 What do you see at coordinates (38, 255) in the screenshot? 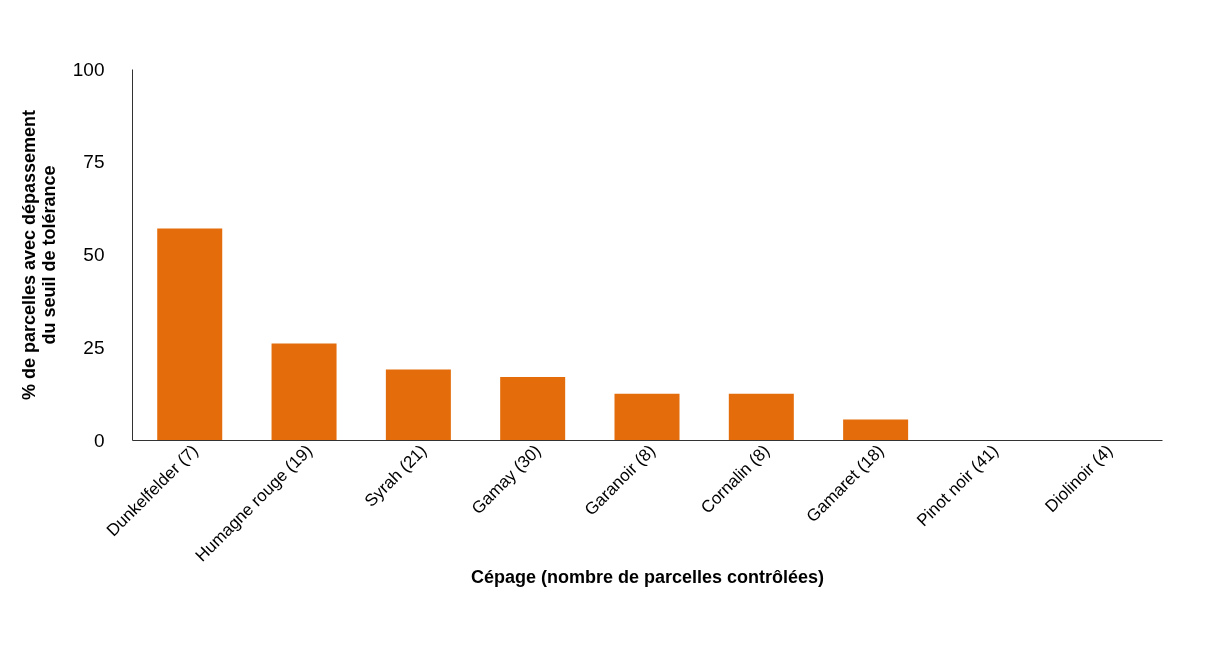
I see `y-axis-title: % de parcelles avec dépassement du seuil de tolérance` at bounding box center [38, 255].